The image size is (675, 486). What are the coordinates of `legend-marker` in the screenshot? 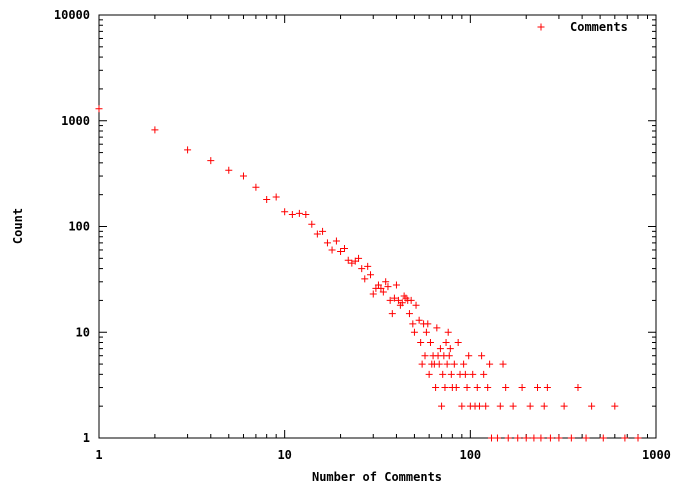 It's located at (541, 27).